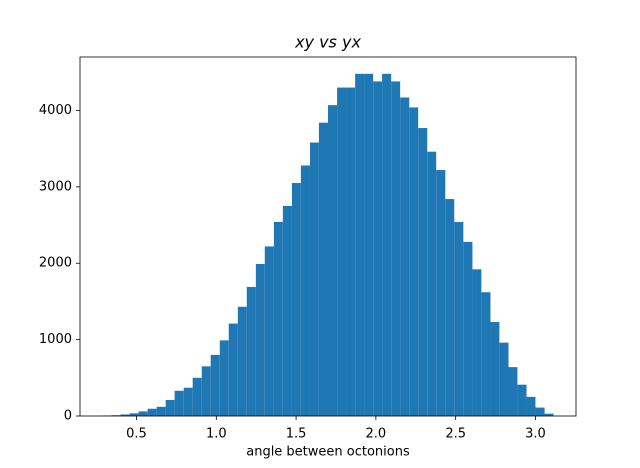 This screenshot has height=468, width=640. Describe the element at coordinates (455, 434) in the screenshot. I see `x-tick-label: 2.5` at that location.